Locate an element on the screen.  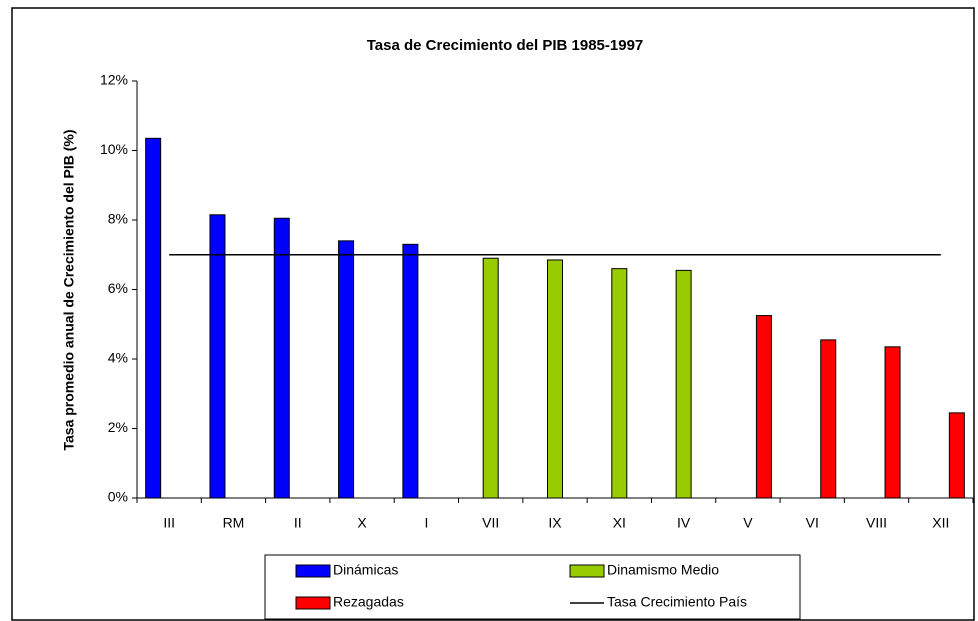
legend-box is located at coordinates (532, 587).